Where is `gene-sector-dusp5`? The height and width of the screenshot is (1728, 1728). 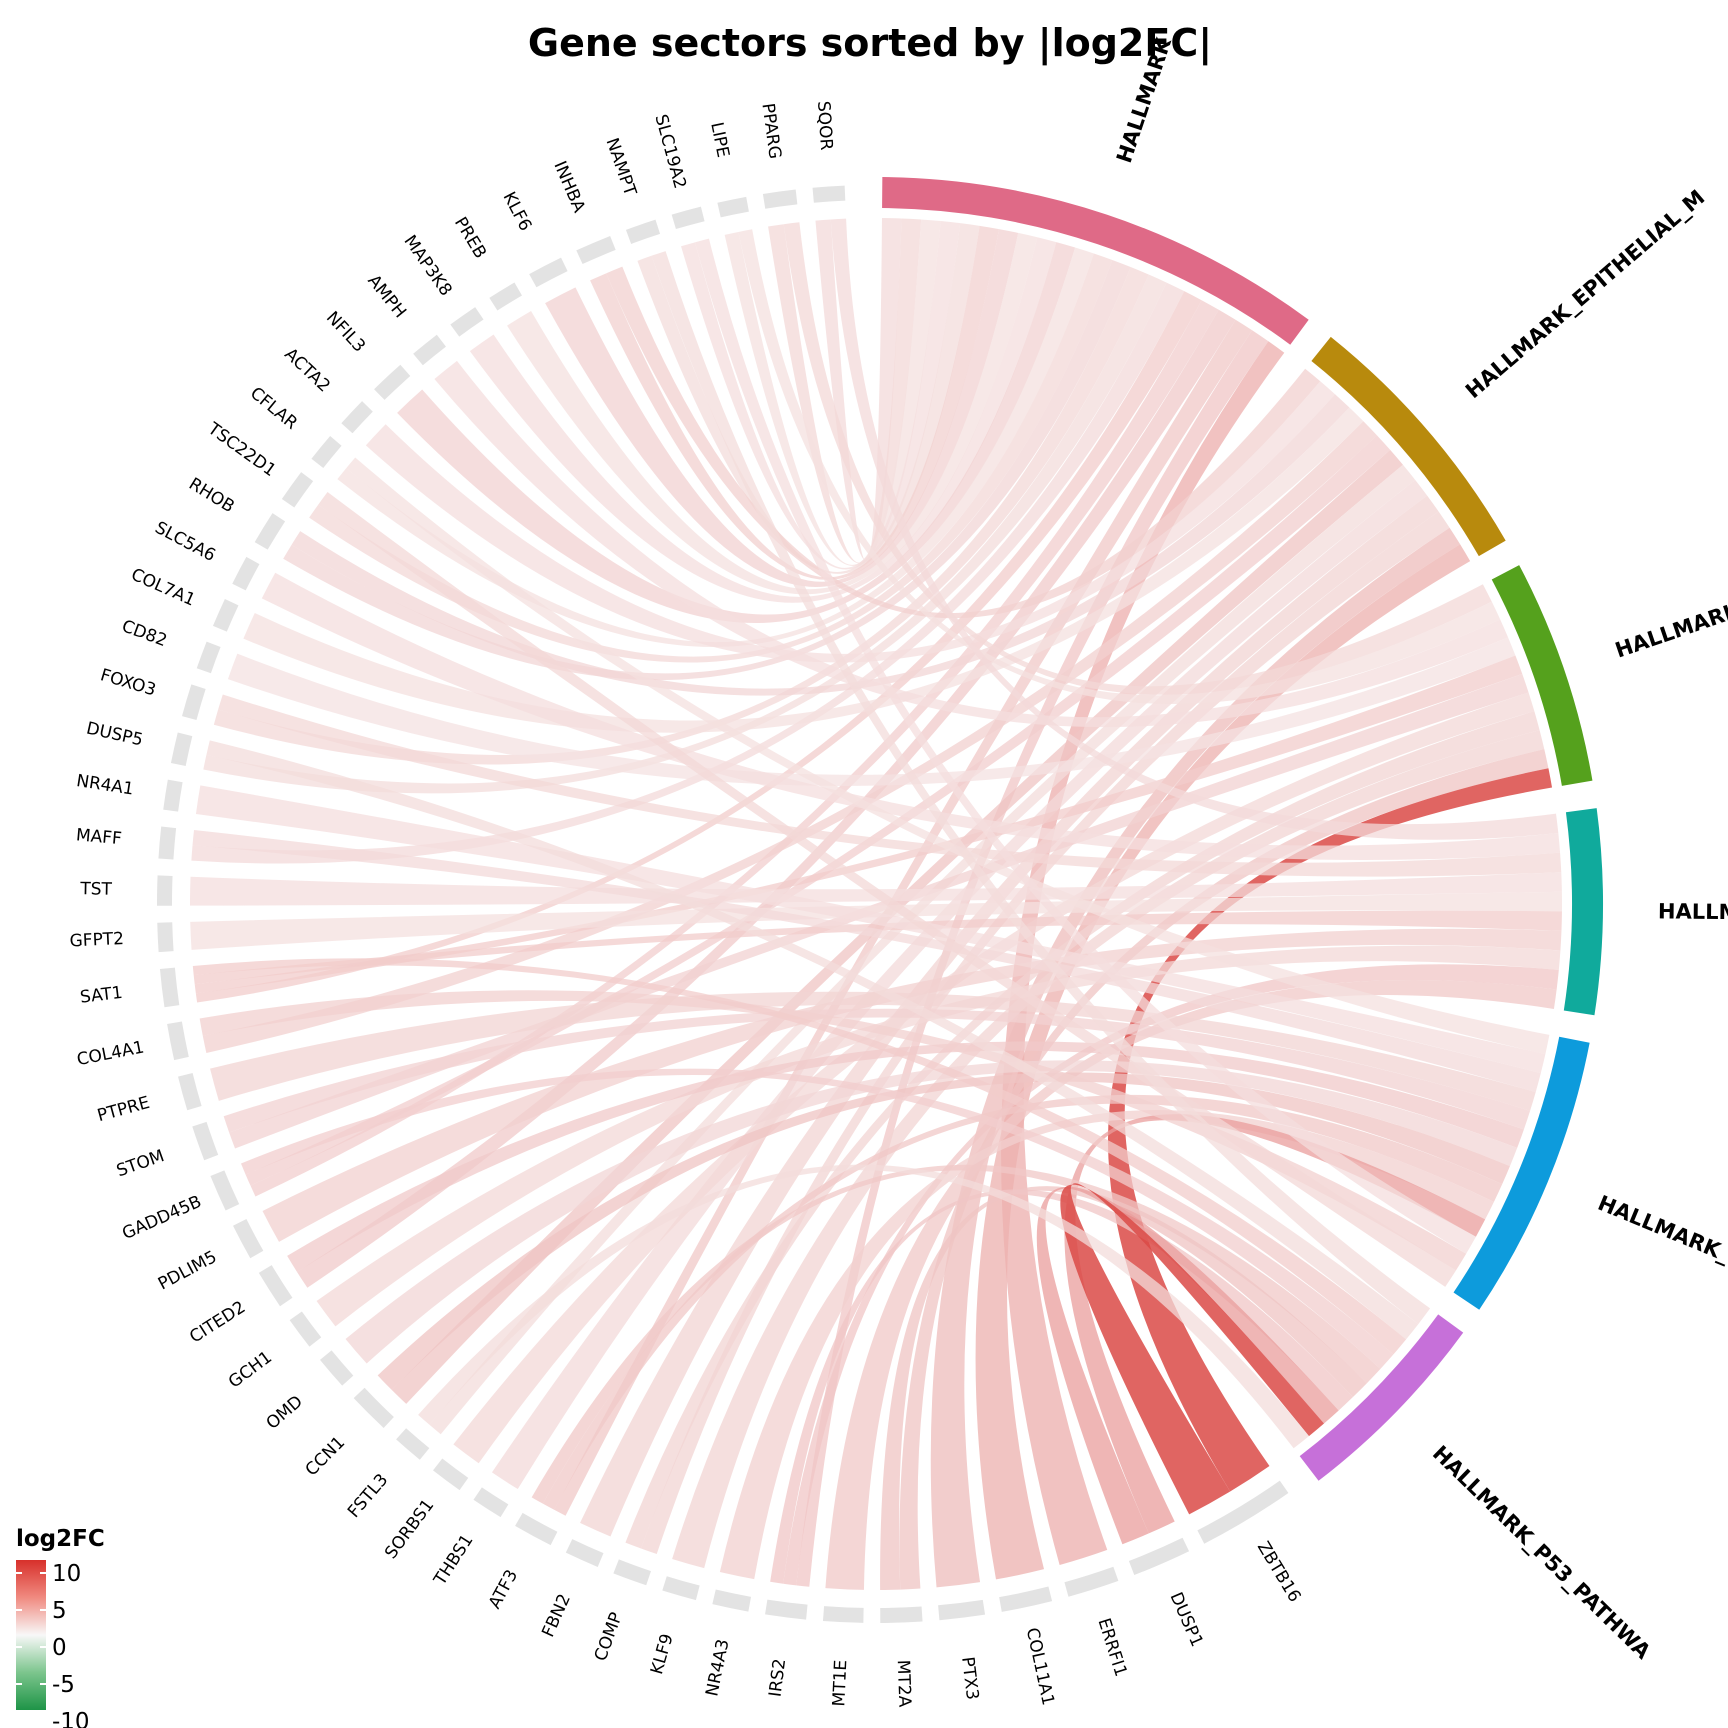
gene-sector-dusp5 is located at coordinates (181, 749).